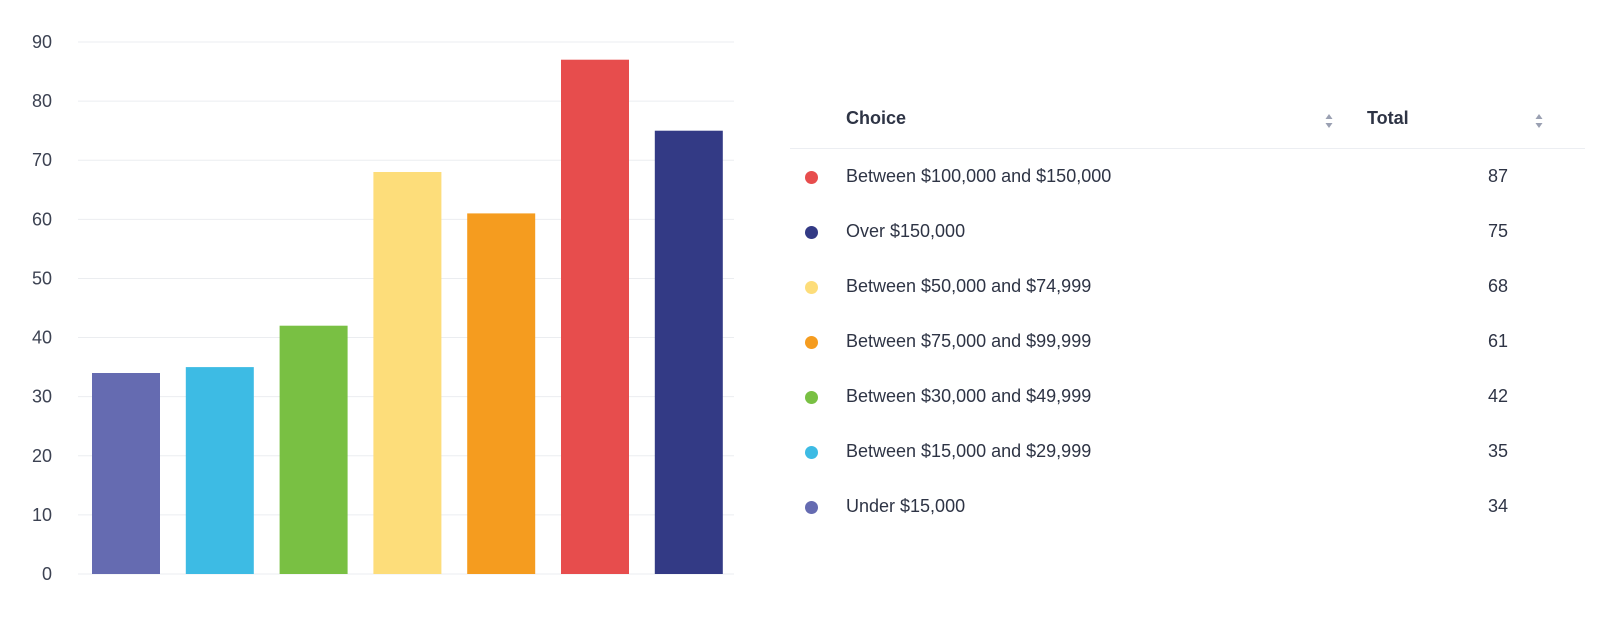 This screenshot has height=628, width=1600. What do you see at coordinates (969, 396) in the screenshot?
I see `choice-label: Between $30,000 and $49,999` at bounding box center [969, 396].